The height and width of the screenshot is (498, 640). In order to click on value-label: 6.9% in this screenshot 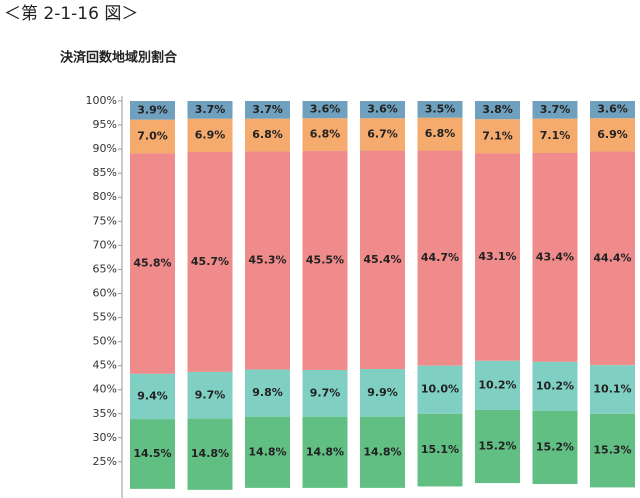, I will do `click(210, 134)`.